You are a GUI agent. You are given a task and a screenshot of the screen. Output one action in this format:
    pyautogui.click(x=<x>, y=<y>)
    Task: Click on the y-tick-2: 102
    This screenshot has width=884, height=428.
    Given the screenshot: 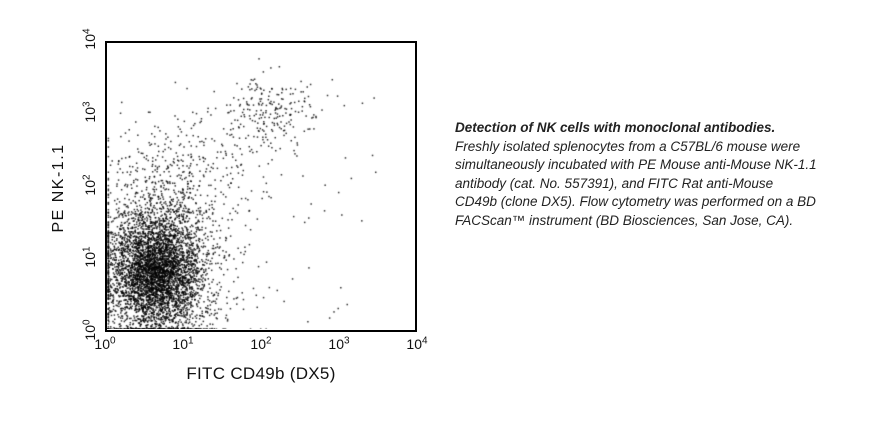 What is the action you would take?
    pyautogui.click(x=89, y=185)
    